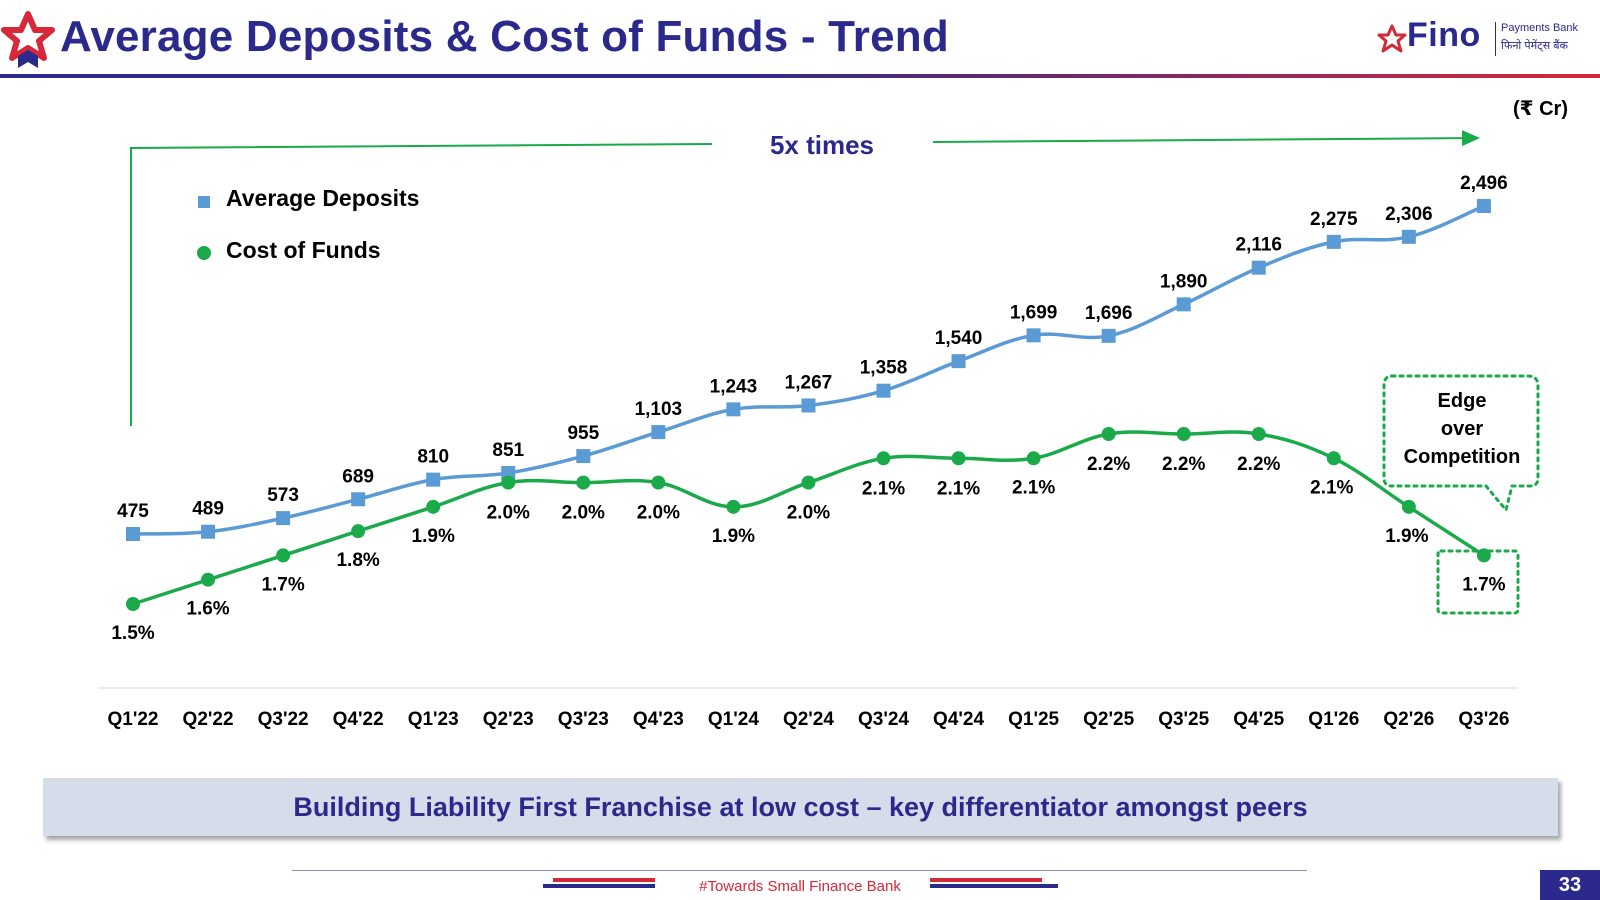 This screenshot has height=900, width=1600. Describe the element at coordinates (1462, 401) in the screenshot. I see `callout-line-1: Edge` at that location.